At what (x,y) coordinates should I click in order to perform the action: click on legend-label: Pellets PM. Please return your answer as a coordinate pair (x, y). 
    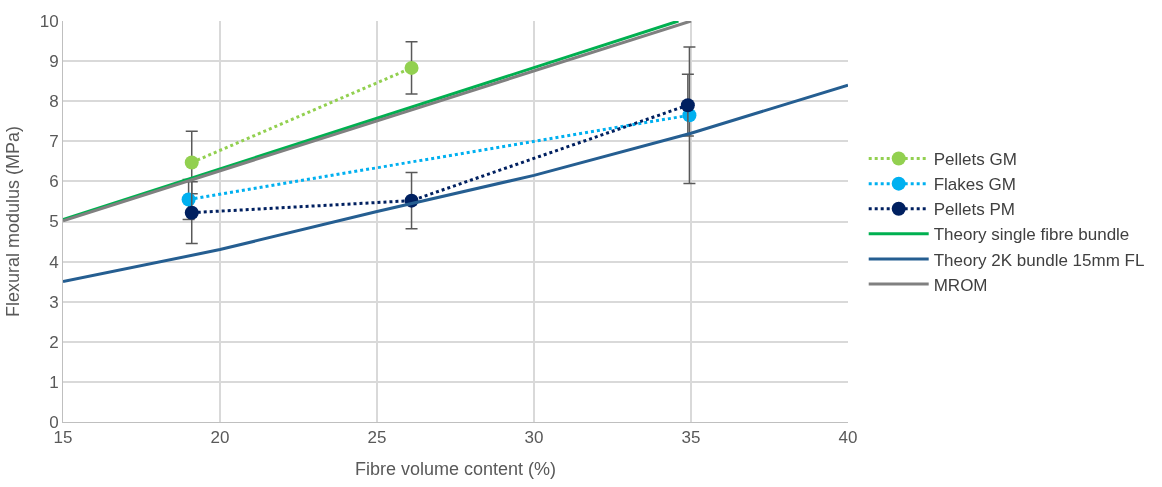
    Looking at the image, I should click on (974, 210).